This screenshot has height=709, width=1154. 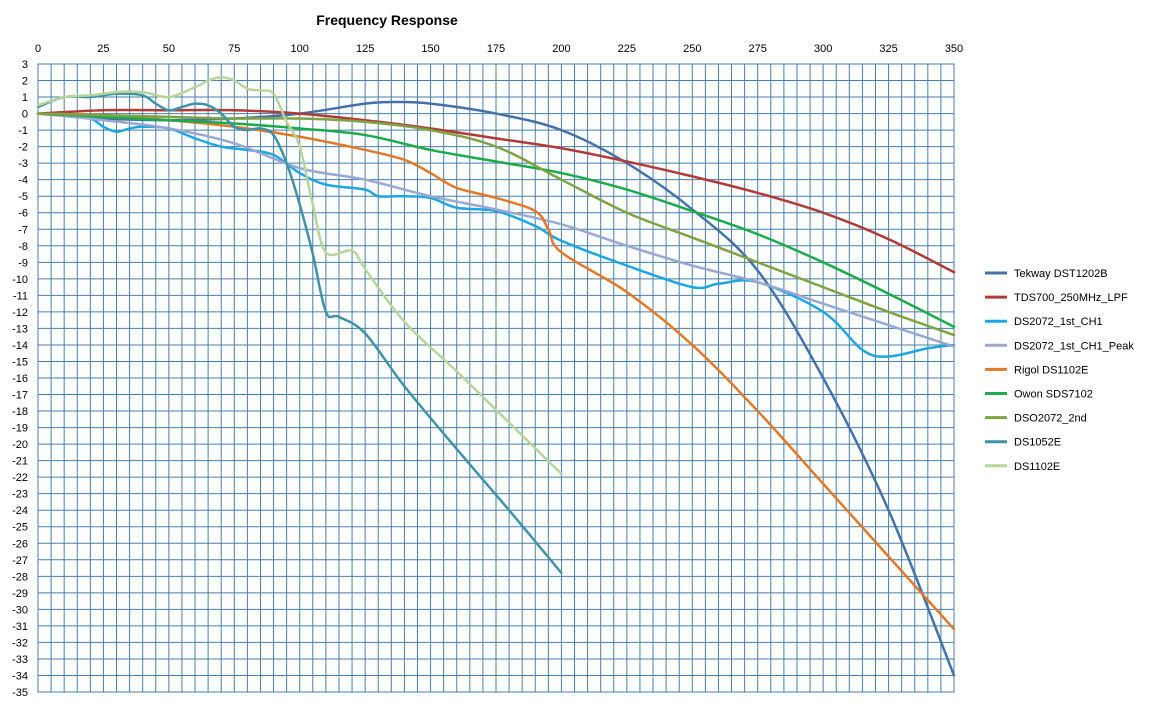 What do you see at coordinates (20, 362) in the screenshot?
I see `y-tick-label: -15` at bounding box center [20, 362].